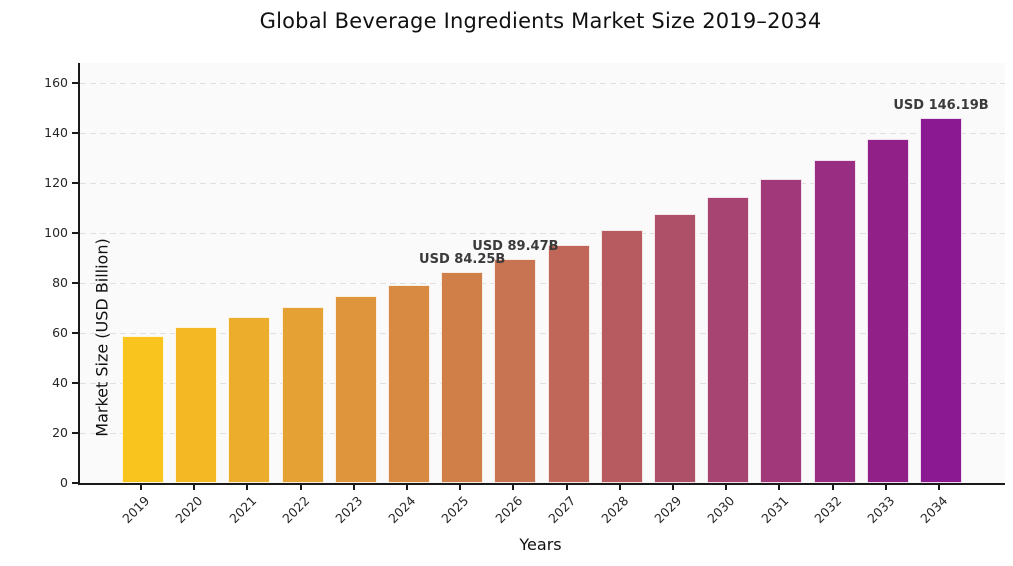 The height and width of the screenshot is (566, 1013). I want to click on x-tick-label-text: 2027, so click(562, 510).